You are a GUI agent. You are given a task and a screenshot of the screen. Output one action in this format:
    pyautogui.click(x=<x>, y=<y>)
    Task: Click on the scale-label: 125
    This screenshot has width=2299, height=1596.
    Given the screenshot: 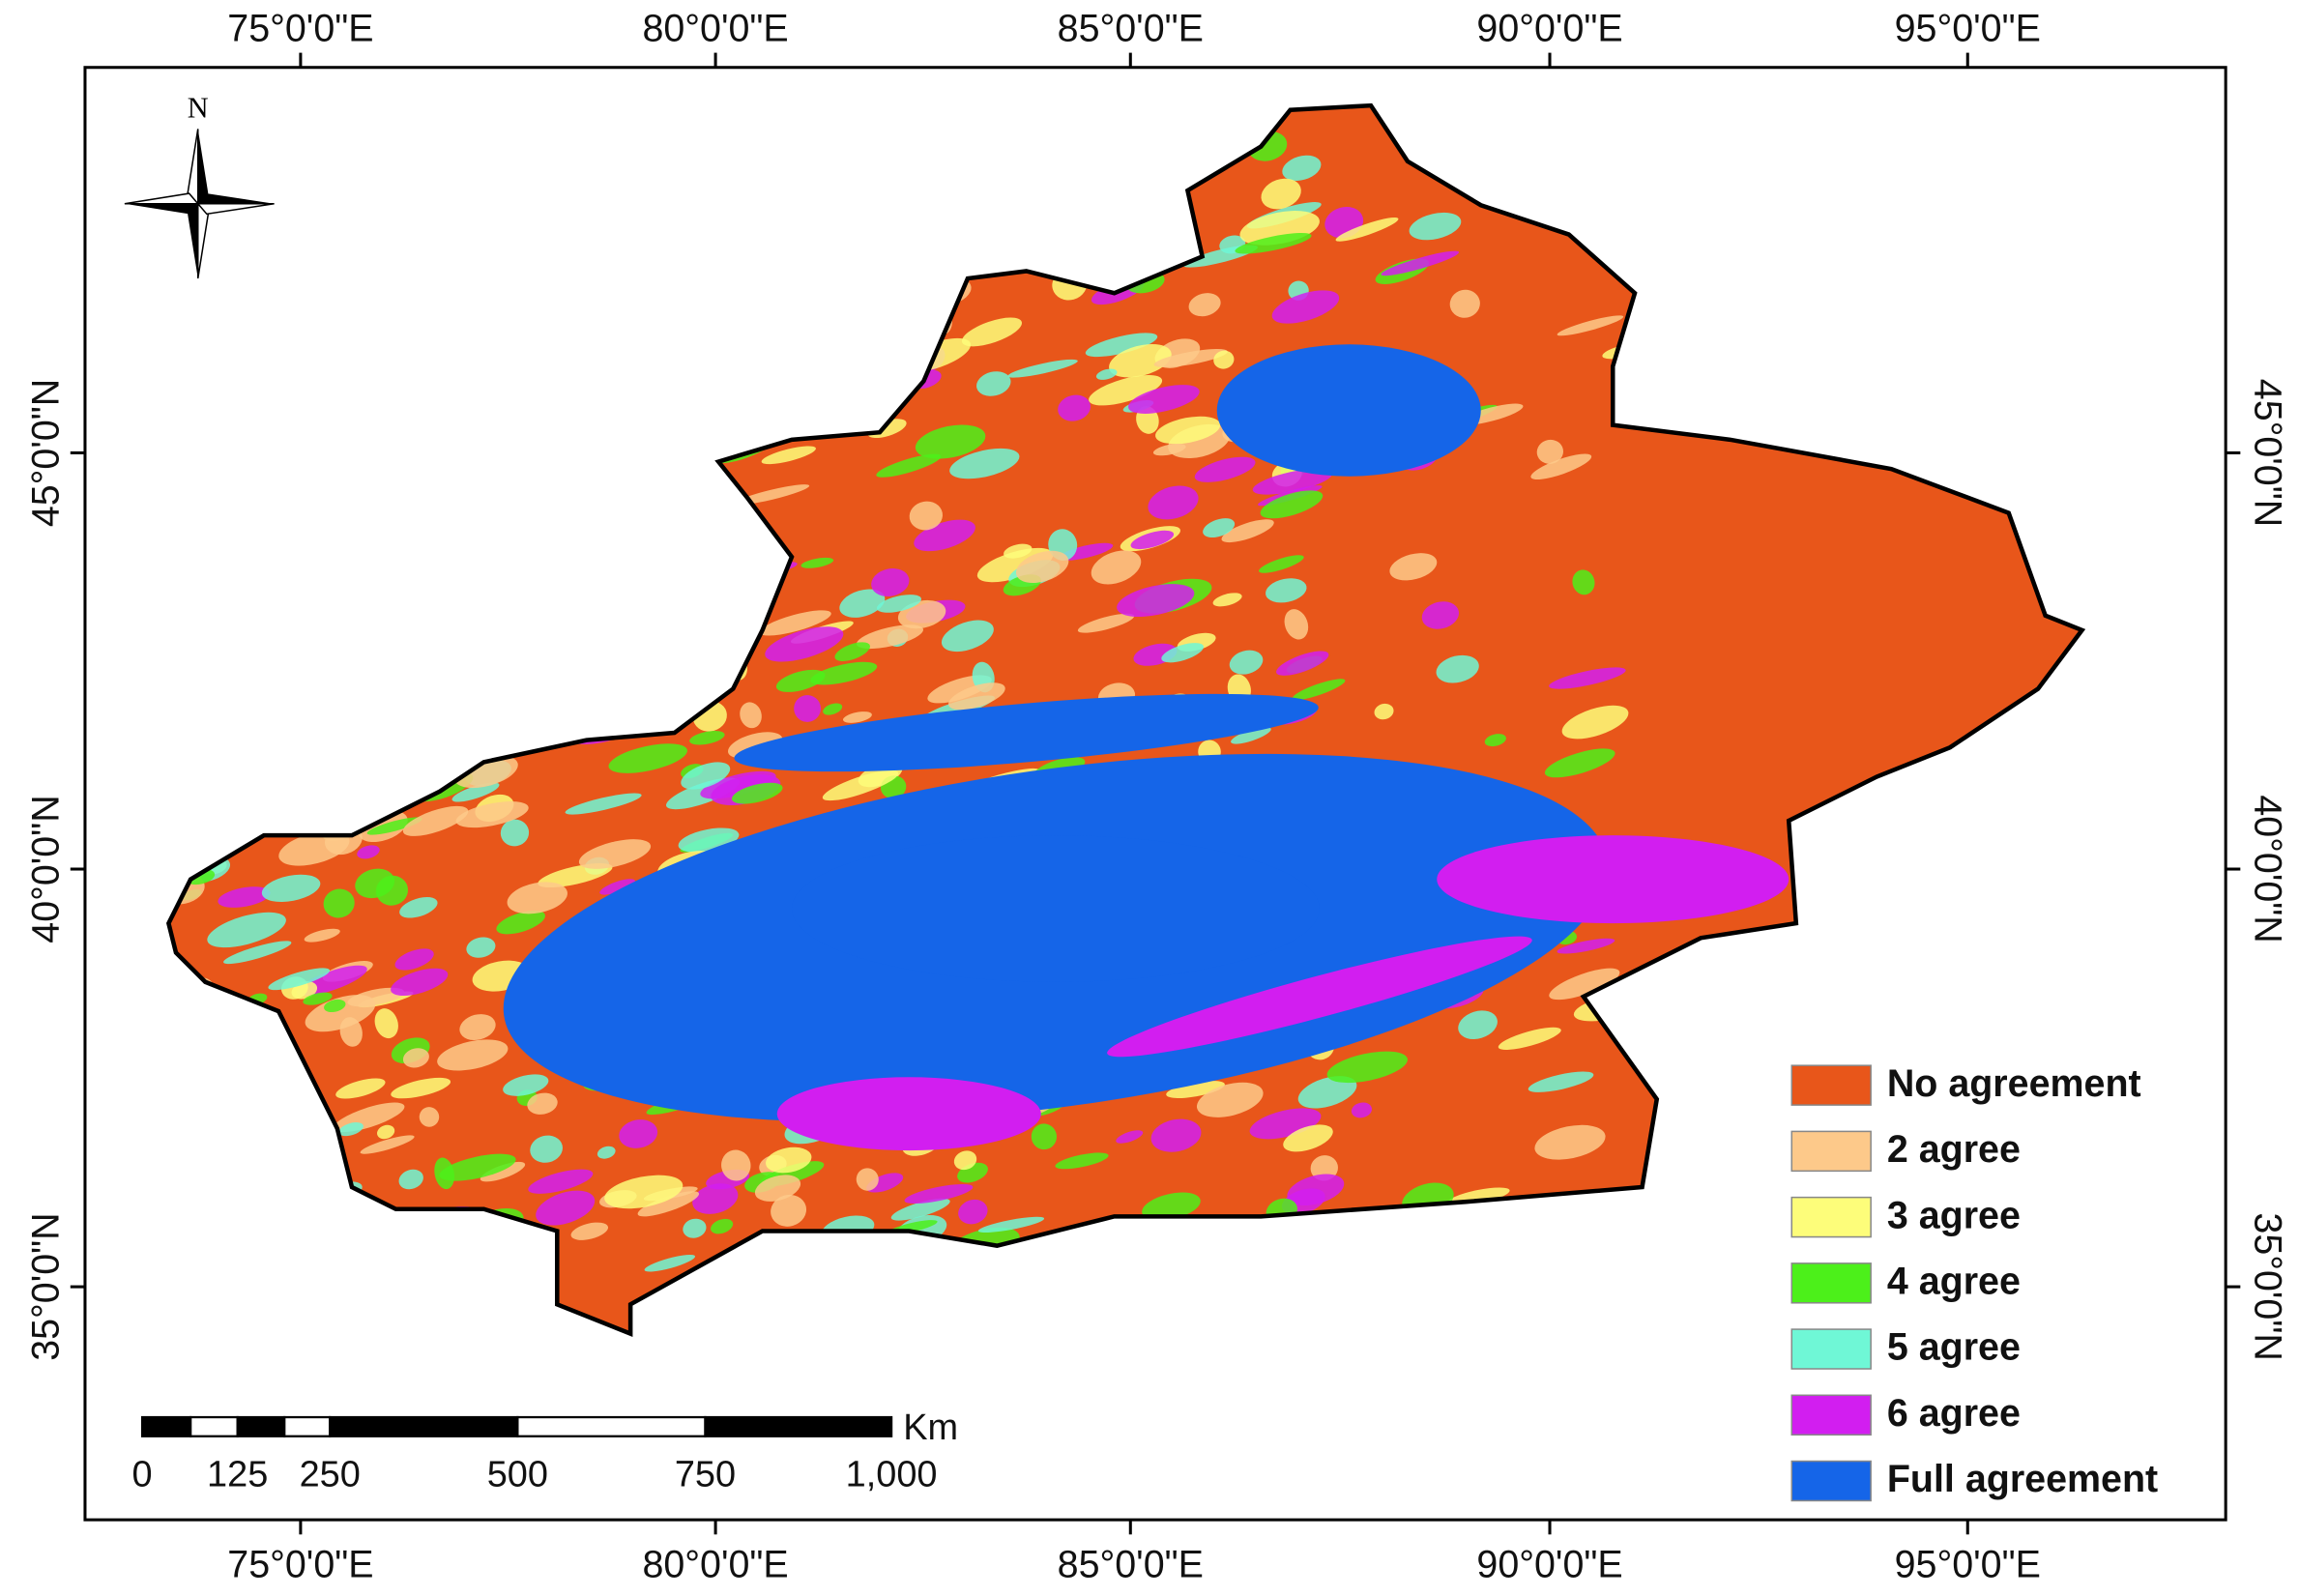 What is the action you would take?
    pyautogui.click(x=237, y=1474)
    